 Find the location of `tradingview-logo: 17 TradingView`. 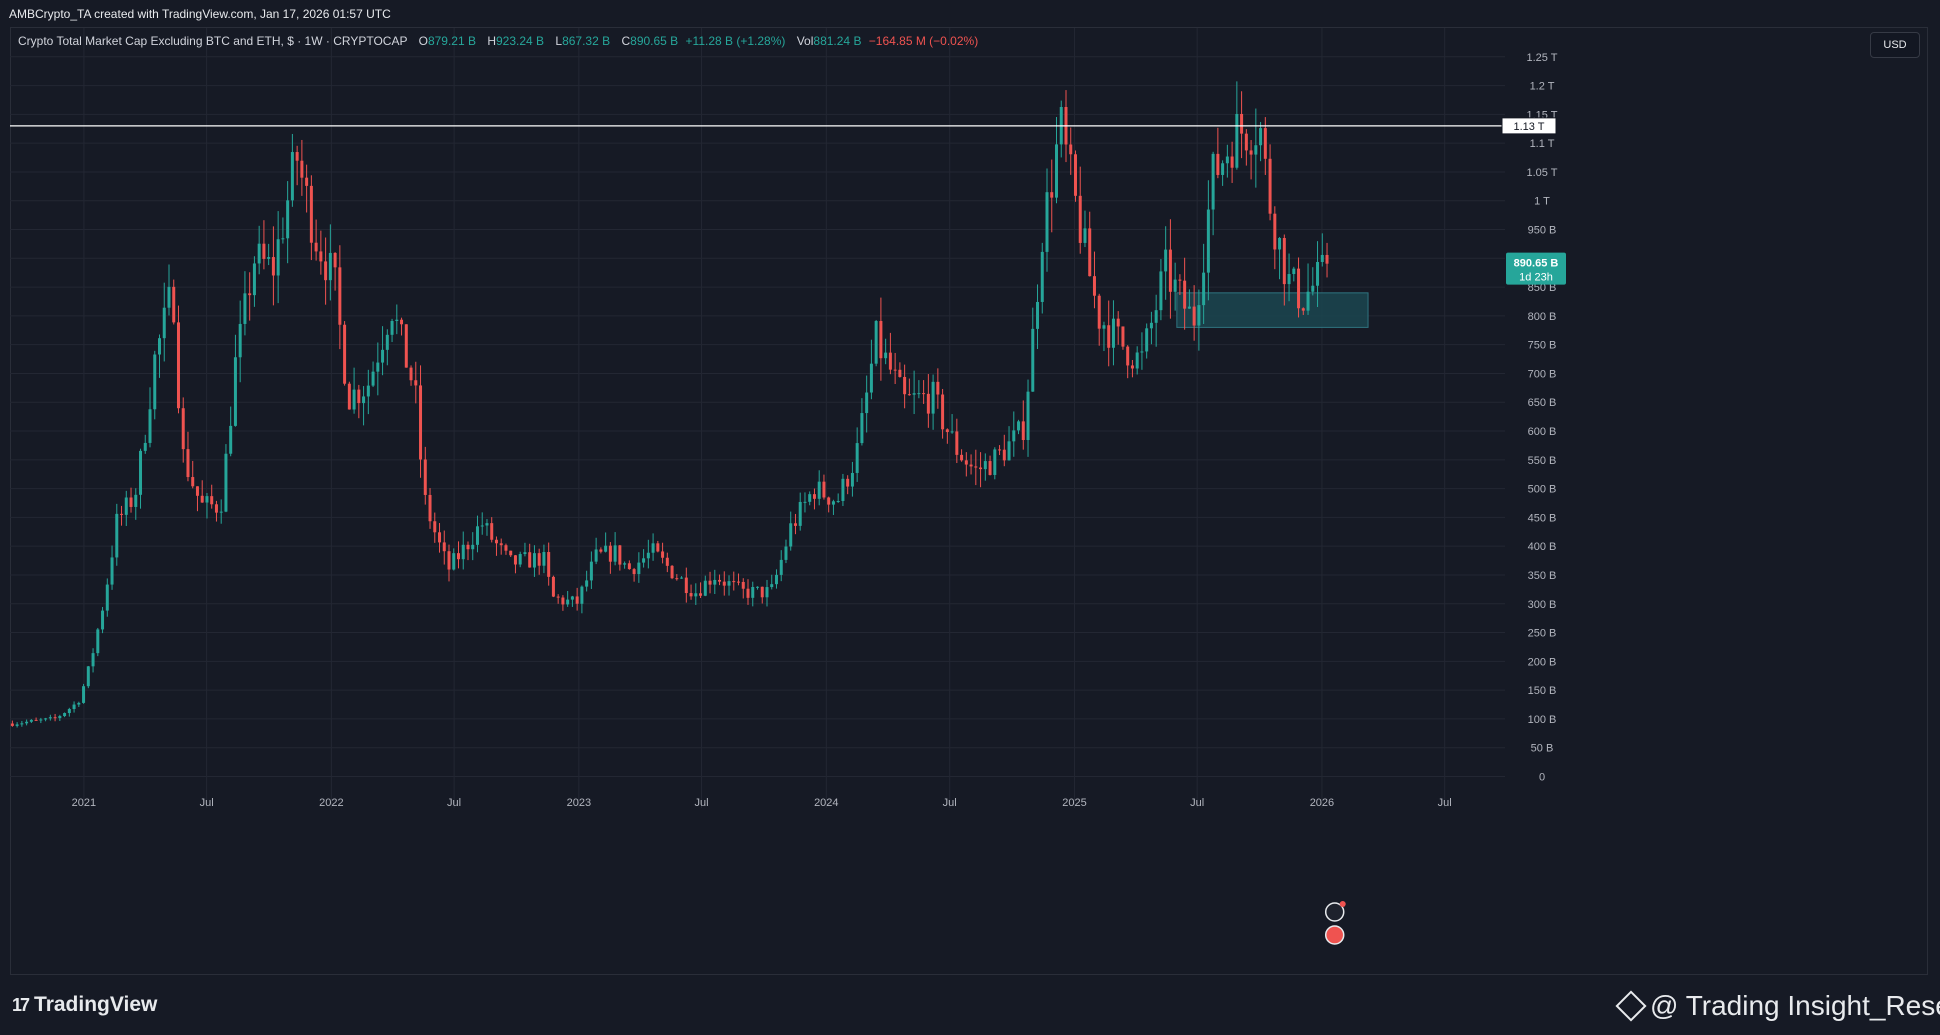

tradingview-logo: 17 TradingView is located at coordinates (84, 1005).